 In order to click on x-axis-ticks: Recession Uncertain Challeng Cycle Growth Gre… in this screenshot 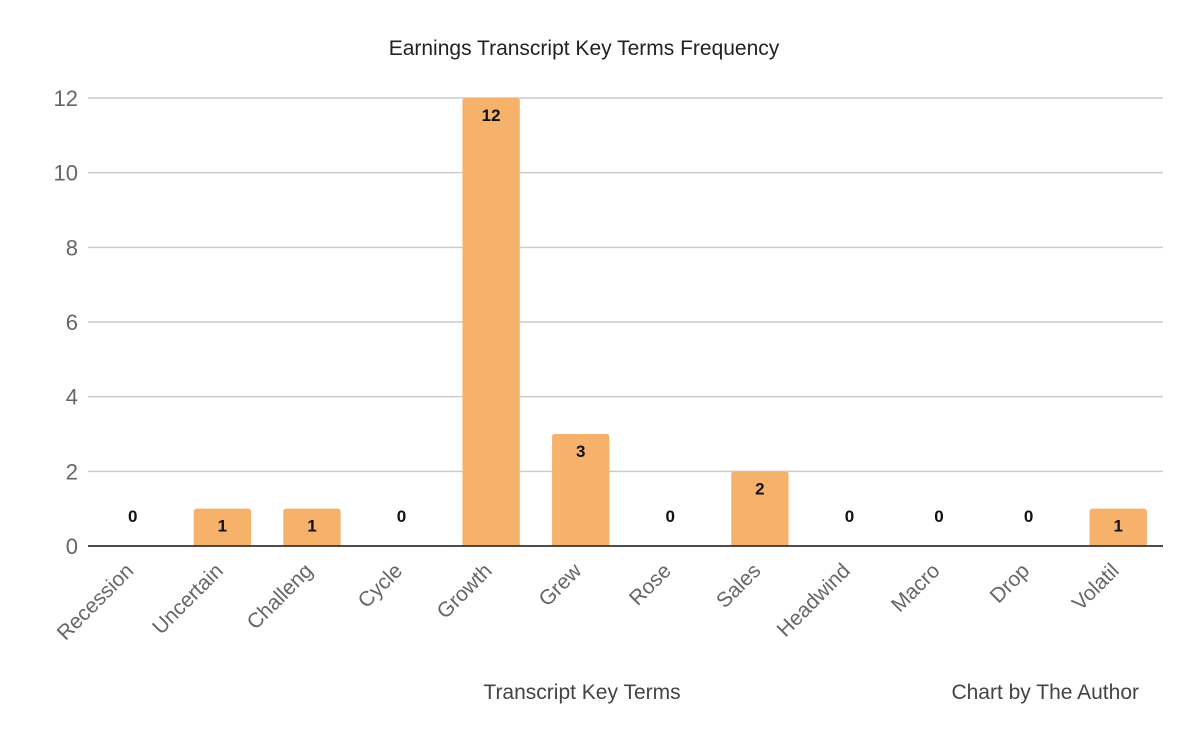, I will do `click(588, 602)`.